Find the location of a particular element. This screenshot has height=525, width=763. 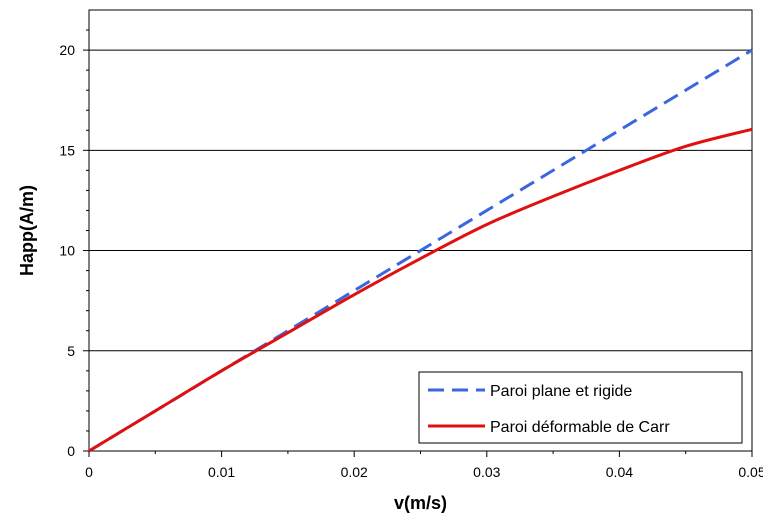

x-tick-label: 0.04 is located at coordinates (619, 472).